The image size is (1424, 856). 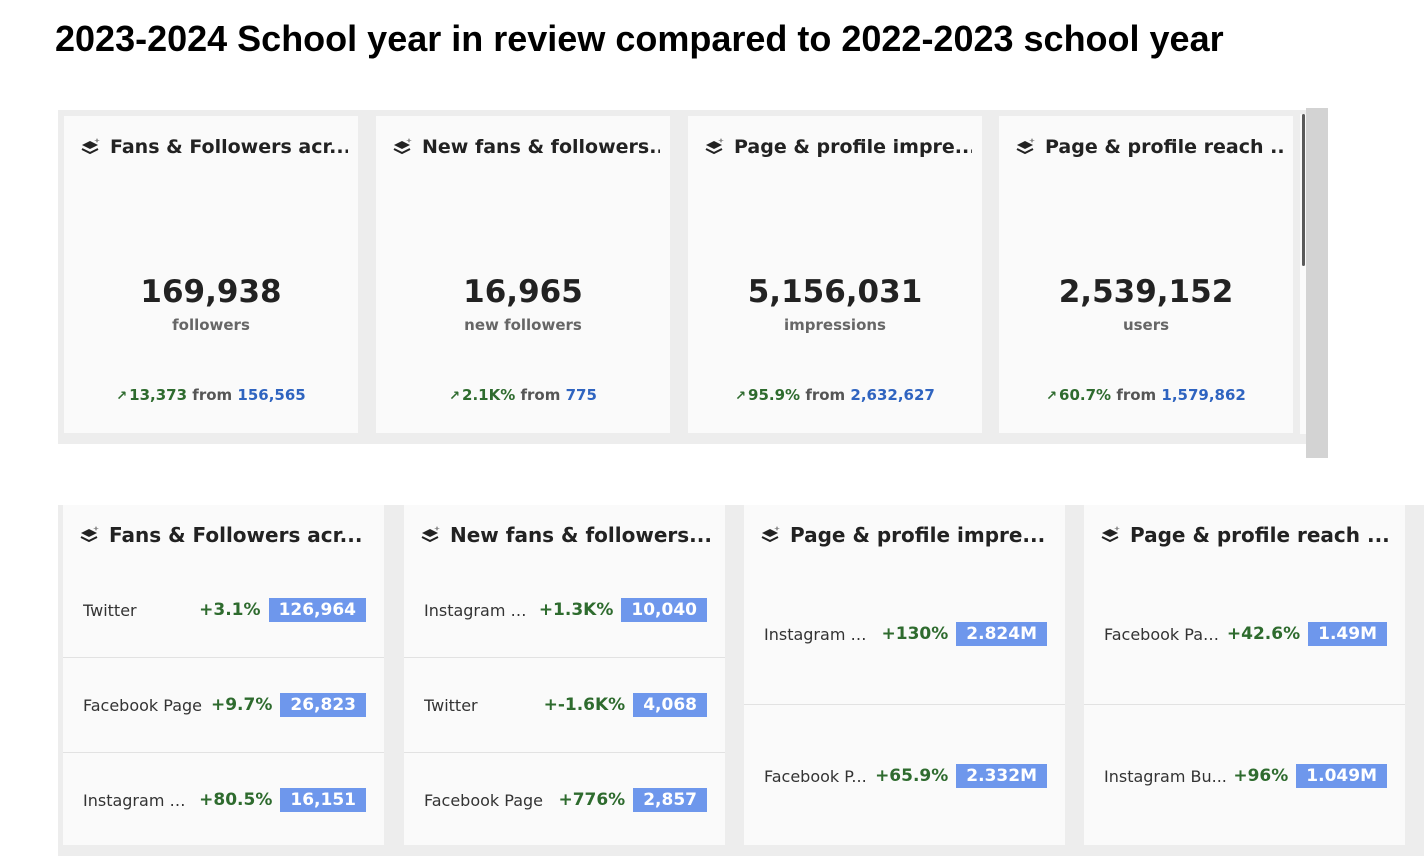 I want to click on change-value: 60.7%, so click(x=1085, y=395).